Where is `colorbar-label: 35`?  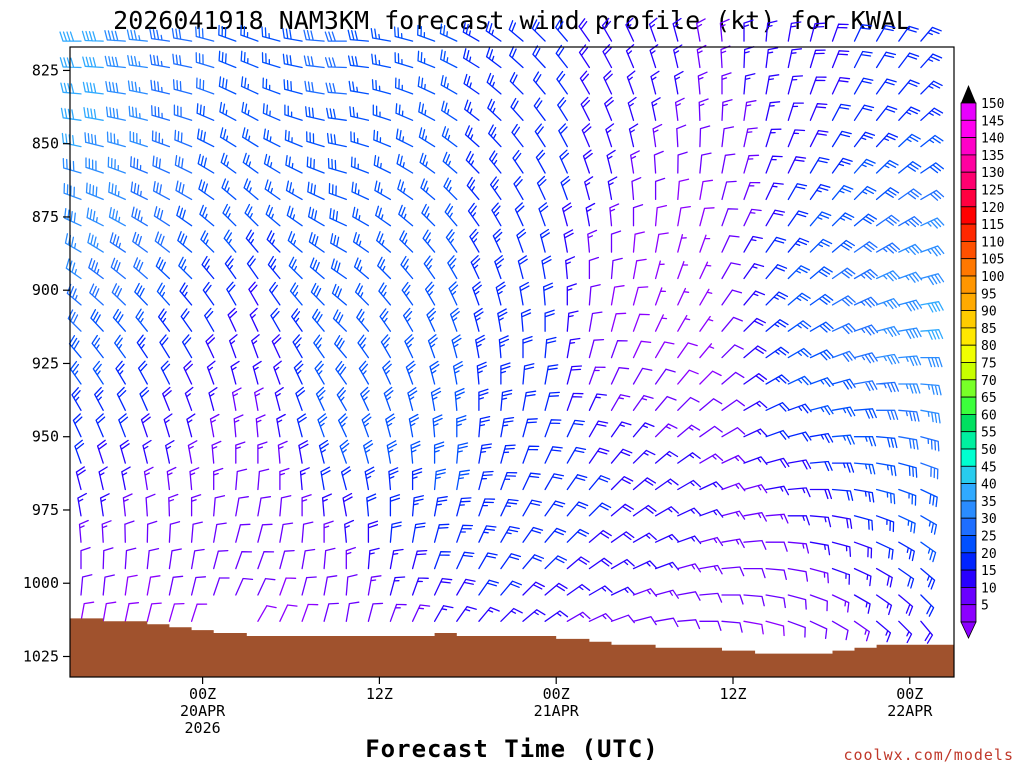
colorbar-label: 35 is located at coordinates (989, 502).